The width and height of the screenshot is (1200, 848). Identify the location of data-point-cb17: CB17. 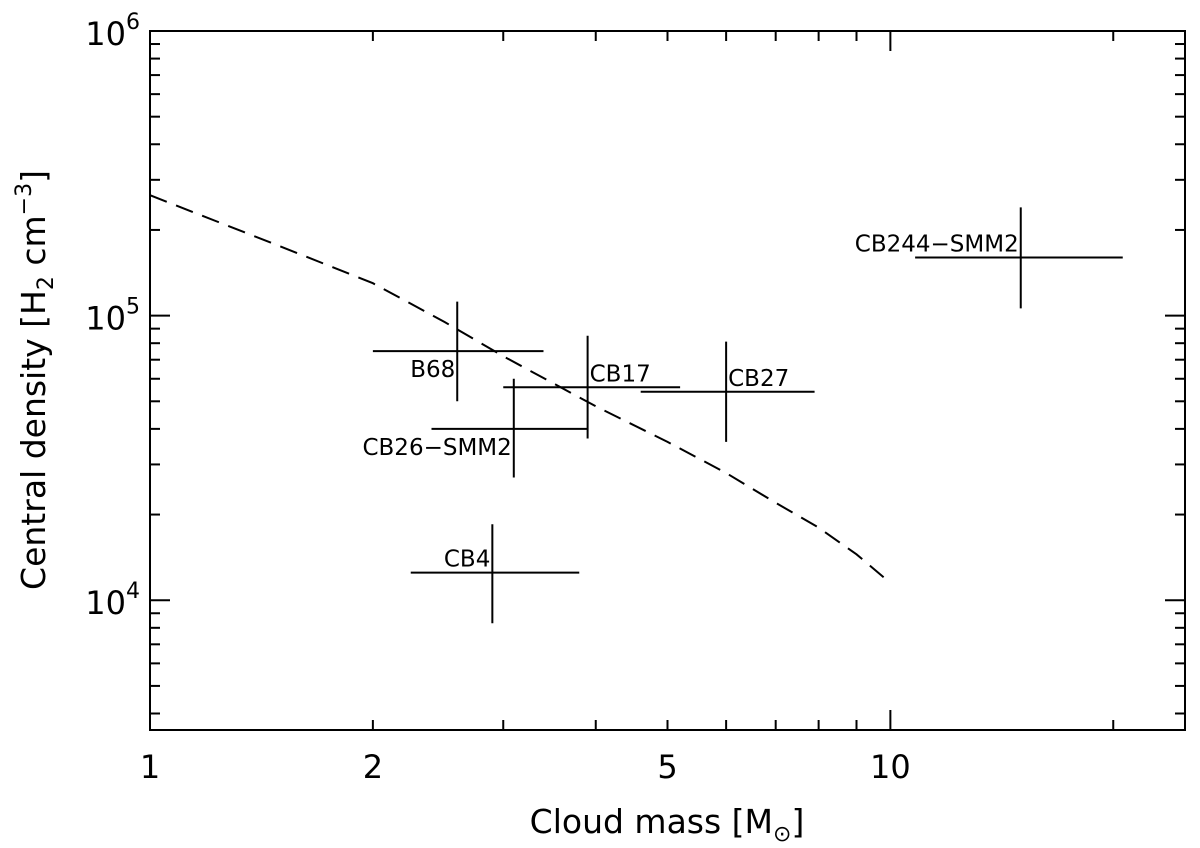
(592, 387).